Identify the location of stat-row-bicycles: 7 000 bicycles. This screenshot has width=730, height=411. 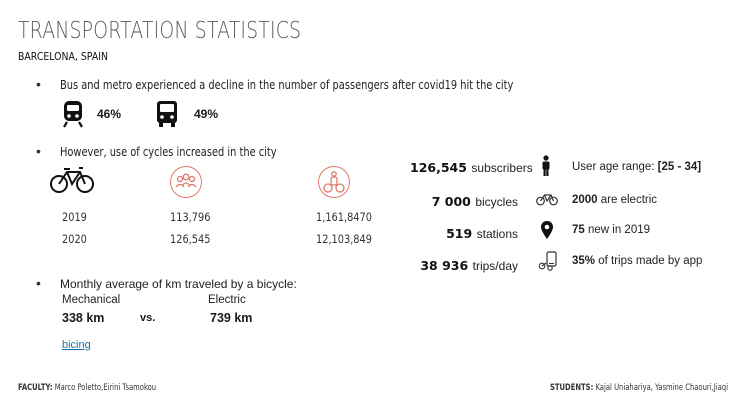
(464, 202).